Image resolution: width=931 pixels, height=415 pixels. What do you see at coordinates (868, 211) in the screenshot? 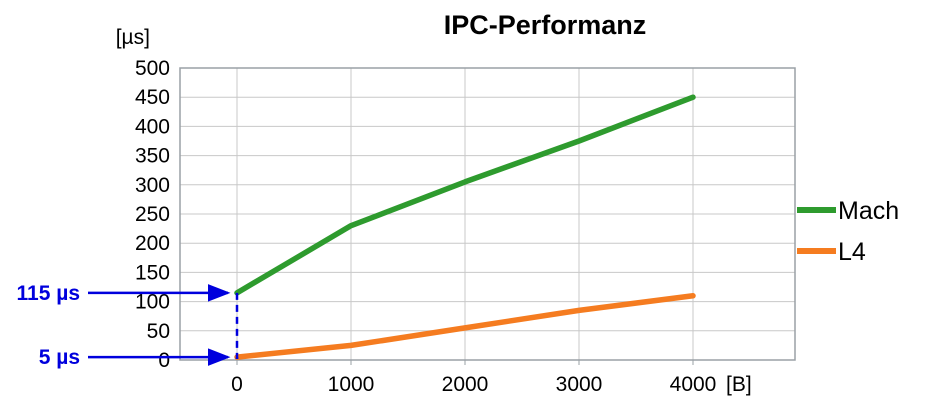
I see `legend-label-mach: Mach` at bounding box center [868, 211].